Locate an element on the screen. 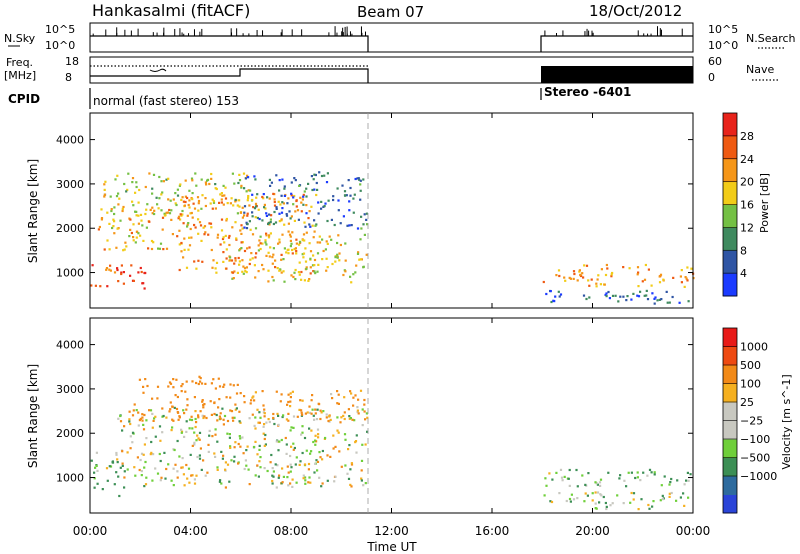 This screenshot has width=800, height=554. colorbar-tick-label: 12 is located at coordinates (747, 227).